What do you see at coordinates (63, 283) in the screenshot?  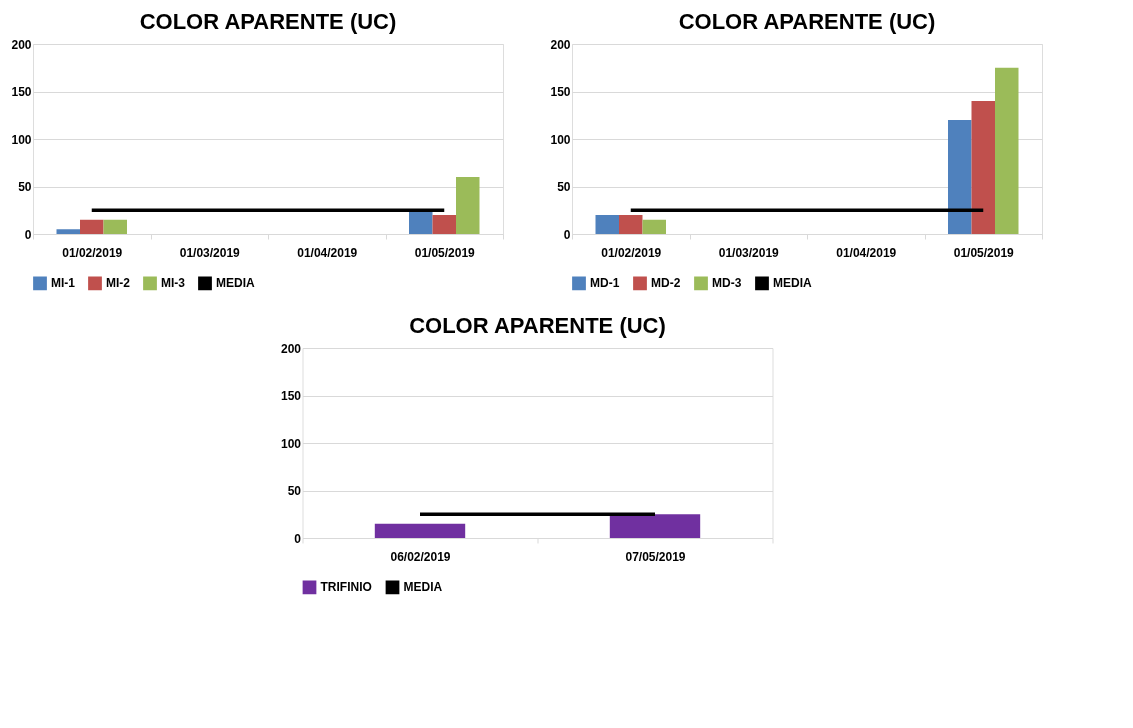 I see `legend-label: MI-1` at bounding box center [63, 283].